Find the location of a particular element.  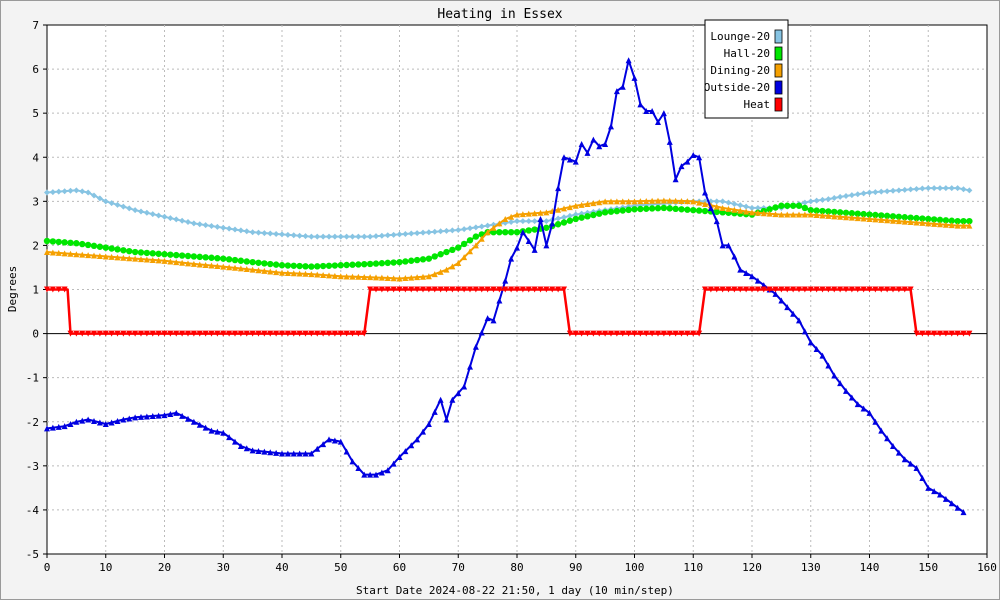

x-tick-label: 80 is located at coordinates (516, 567).